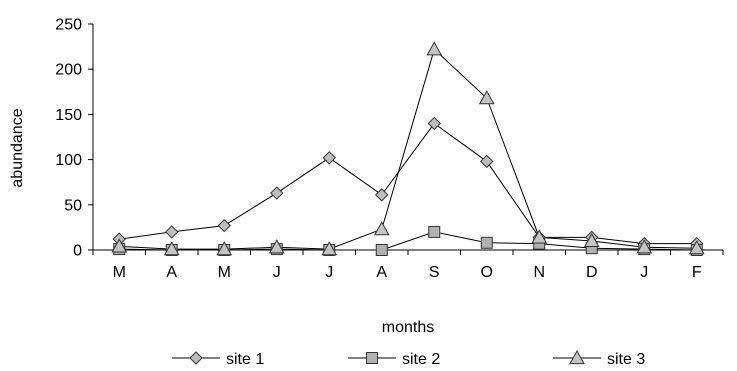 The height and width of the screenshot is (371, 737). I want to click on x-axis-title: months, so click(408, 327).